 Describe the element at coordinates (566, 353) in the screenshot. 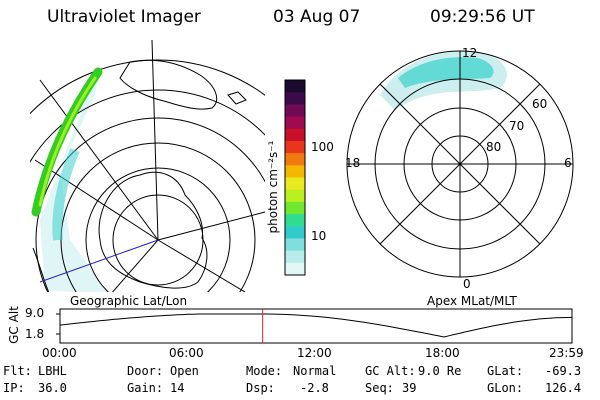

I see `altitude-xtick: 23:59` at that location.